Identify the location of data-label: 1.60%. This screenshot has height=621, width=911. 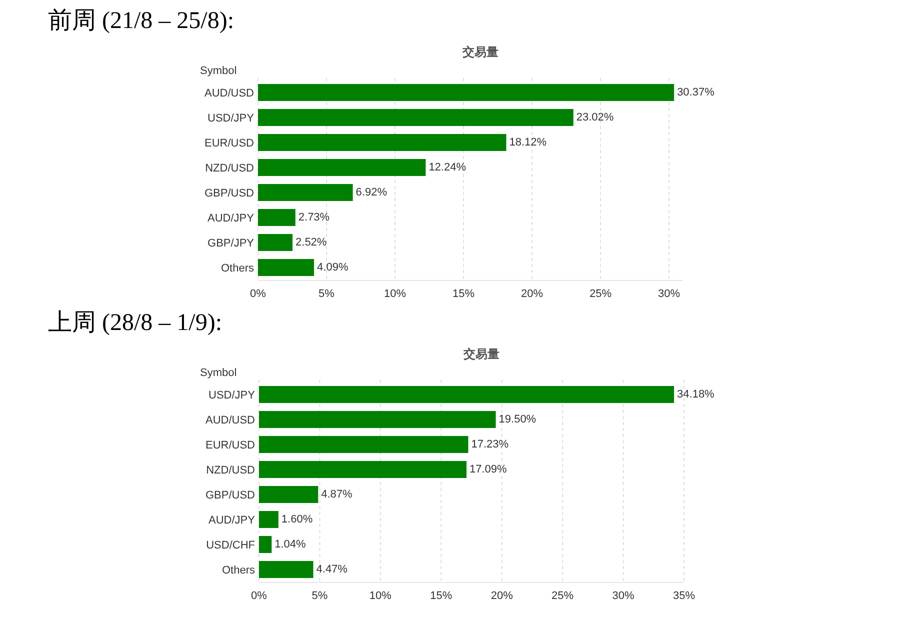
(297, 520).